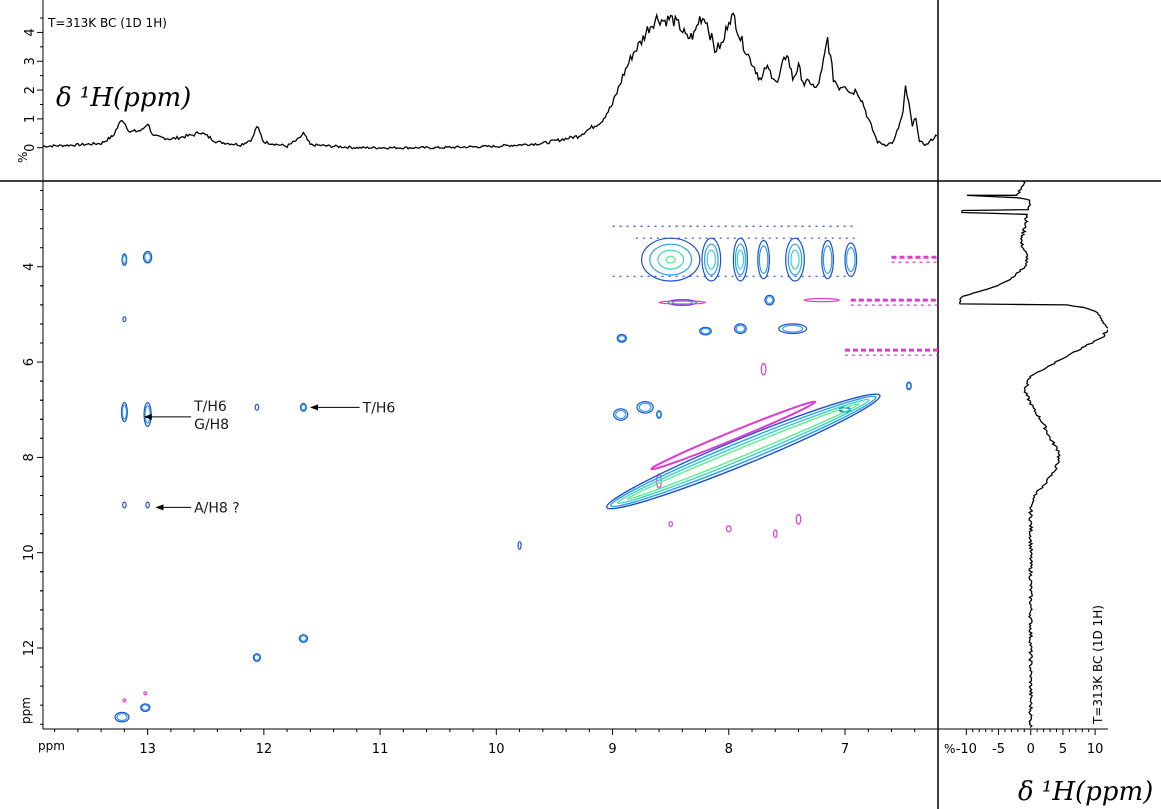 This screenshot has width=1161, height=809. What do you see at coordinates (123, 98) in the screenshot?
I see `top-projection-axis-title: δ ¹H(ppm)` at bounding box center [123, 98].